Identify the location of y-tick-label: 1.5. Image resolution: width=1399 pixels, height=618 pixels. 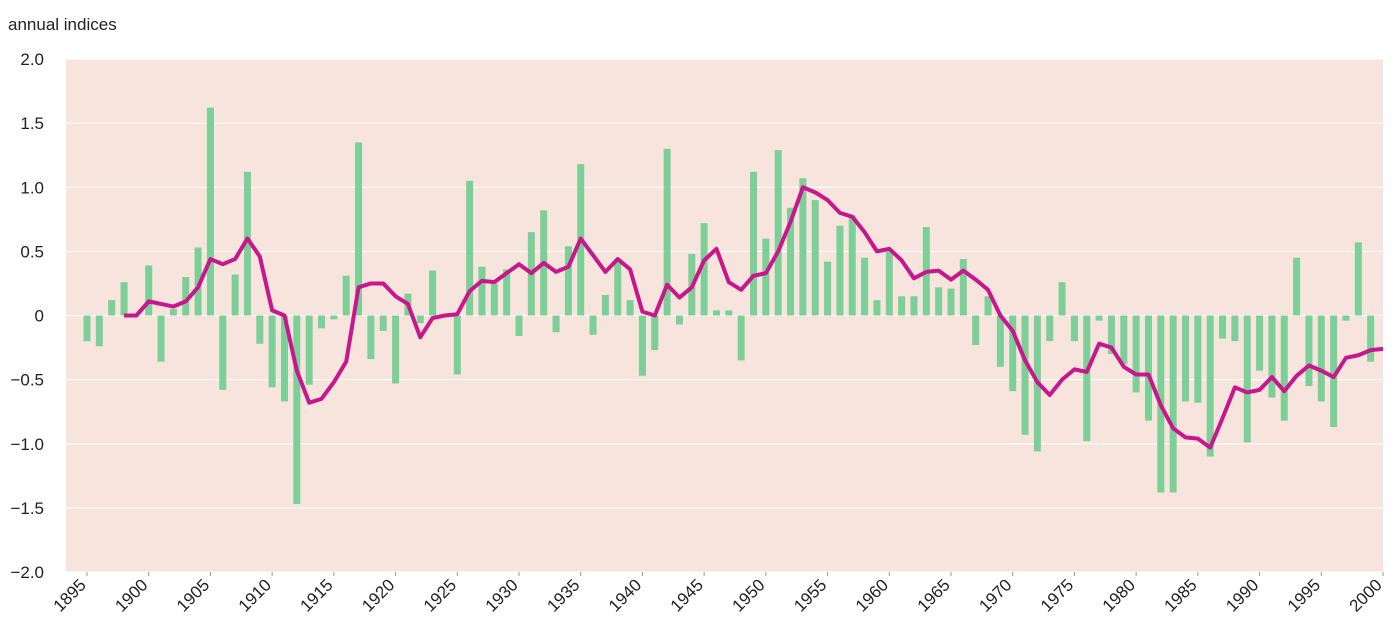
(32, 123).